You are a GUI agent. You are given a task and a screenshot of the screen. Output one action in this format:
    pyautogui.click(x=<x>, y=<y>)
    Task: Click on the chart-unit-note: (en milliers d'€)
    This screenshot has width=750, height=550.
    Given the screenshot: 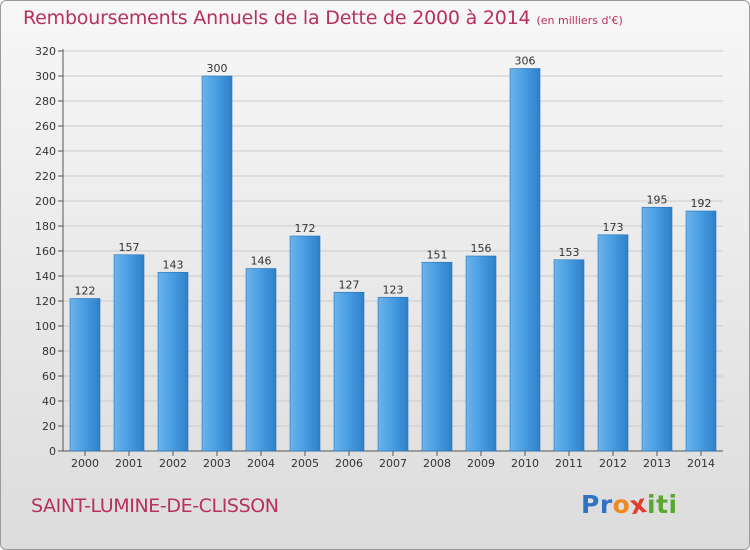 What is the action you would take?
    pyautogui.click(x=579, y=20)
    